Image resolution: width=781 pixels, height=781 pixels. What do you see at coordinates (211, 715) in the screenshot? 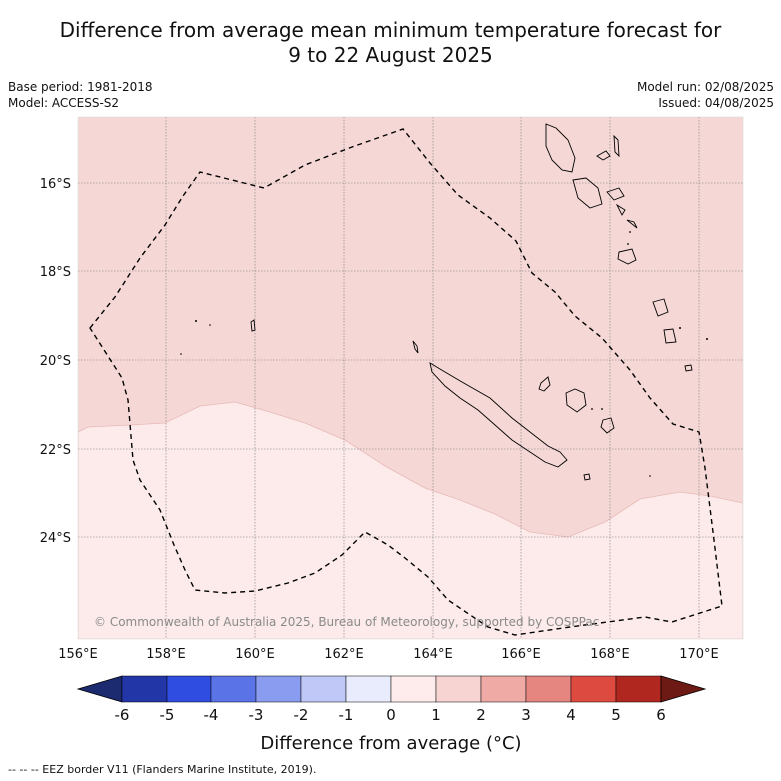
I see `colorbar-label: -4` at bounding box center [211, 715].